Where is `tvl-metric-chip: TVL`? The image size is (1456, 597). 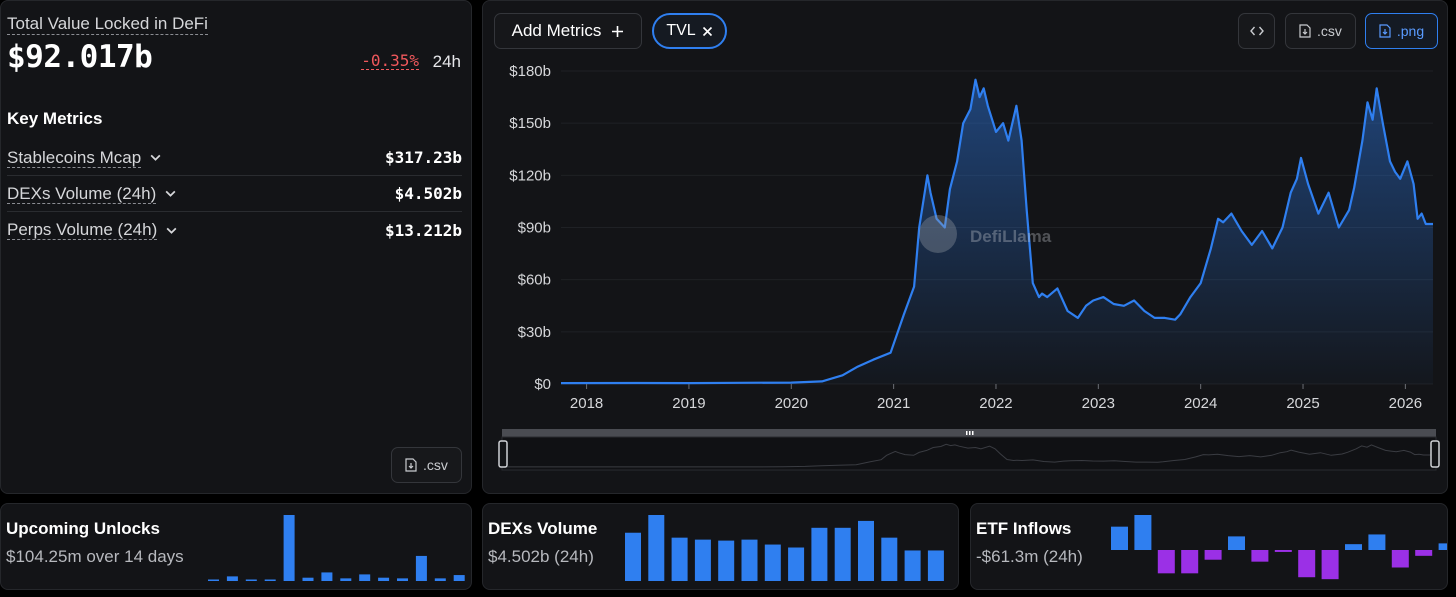
tvl-metric-chip: TVL is located at coordinates (689, 31).